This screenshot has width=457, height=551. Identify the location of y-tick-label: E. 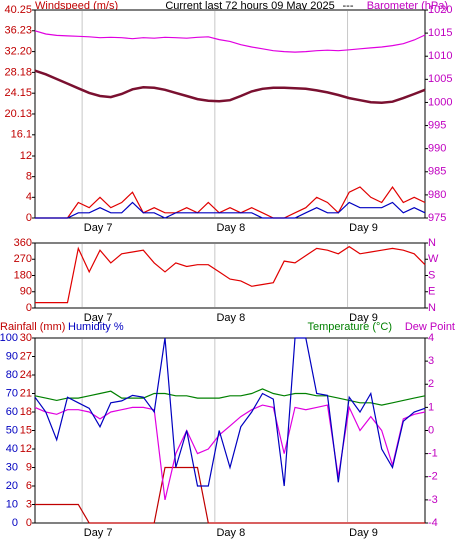
(431, 292).